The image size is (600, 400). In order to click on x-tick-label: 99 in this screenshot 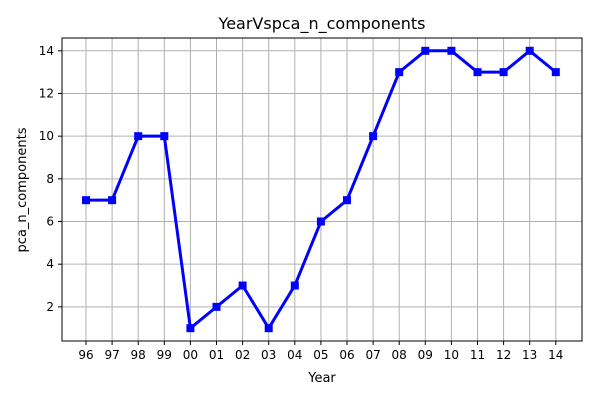, I will do `click(164, 355)`.